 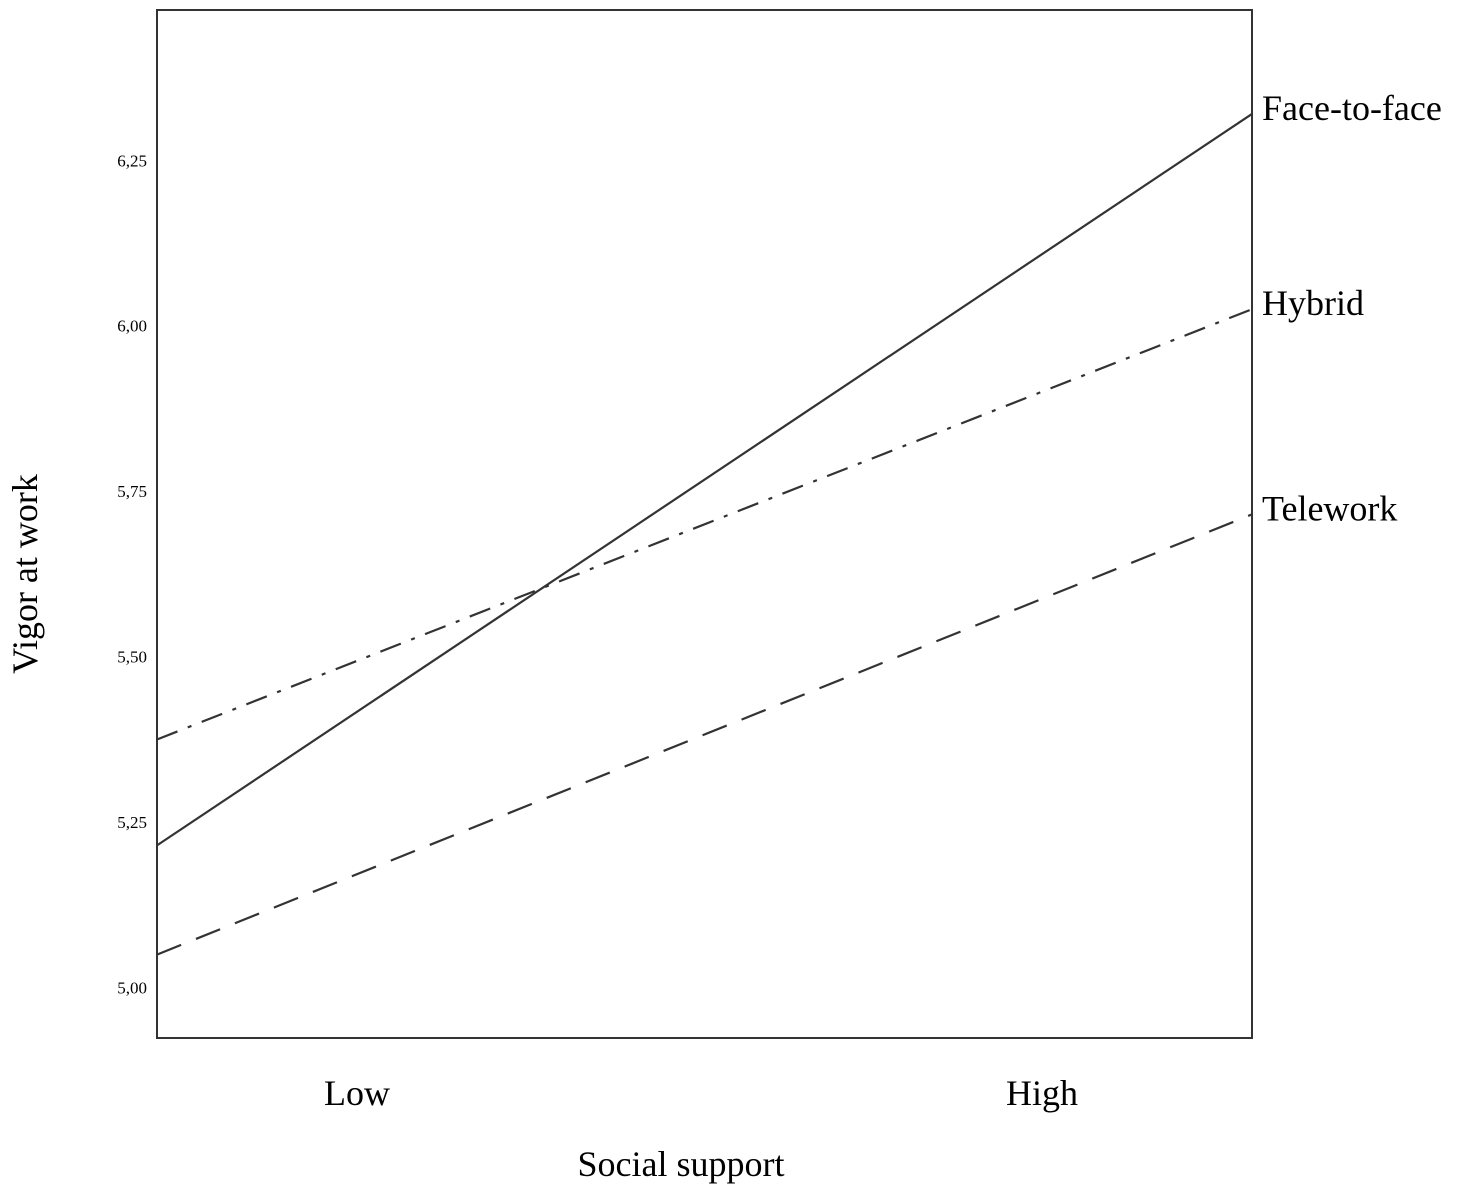 What do you see at coordinates (132, 160) in the screenshot?
I see `y-tick-label: 6,25` at bounding box center [132, 160].